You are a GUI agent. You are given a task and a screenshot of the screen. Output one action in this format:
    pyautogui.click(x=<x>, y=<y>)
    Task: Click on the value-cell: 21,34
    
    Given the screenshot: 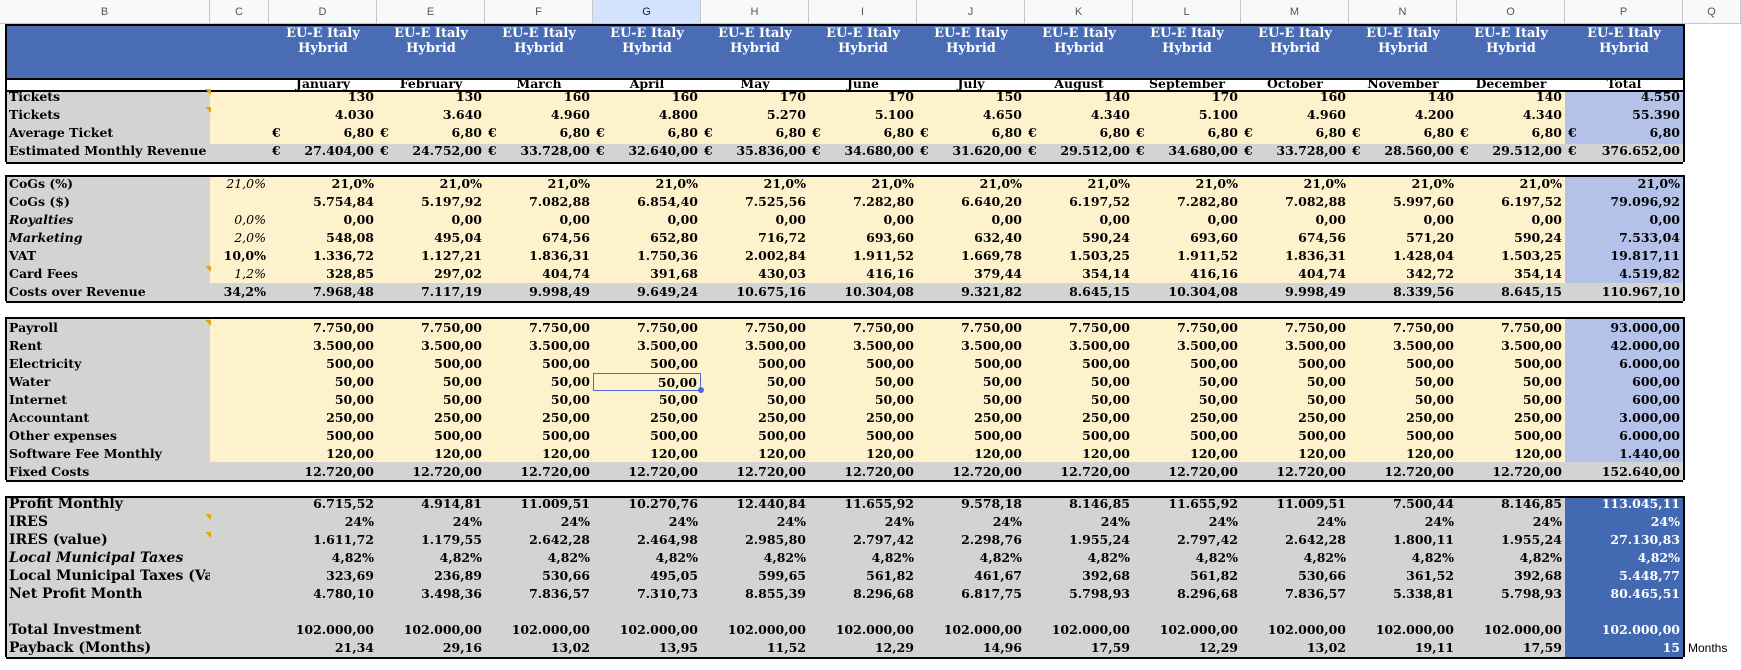 What is the action you would take?
    pyautogui.click(x=354, y=647)
    